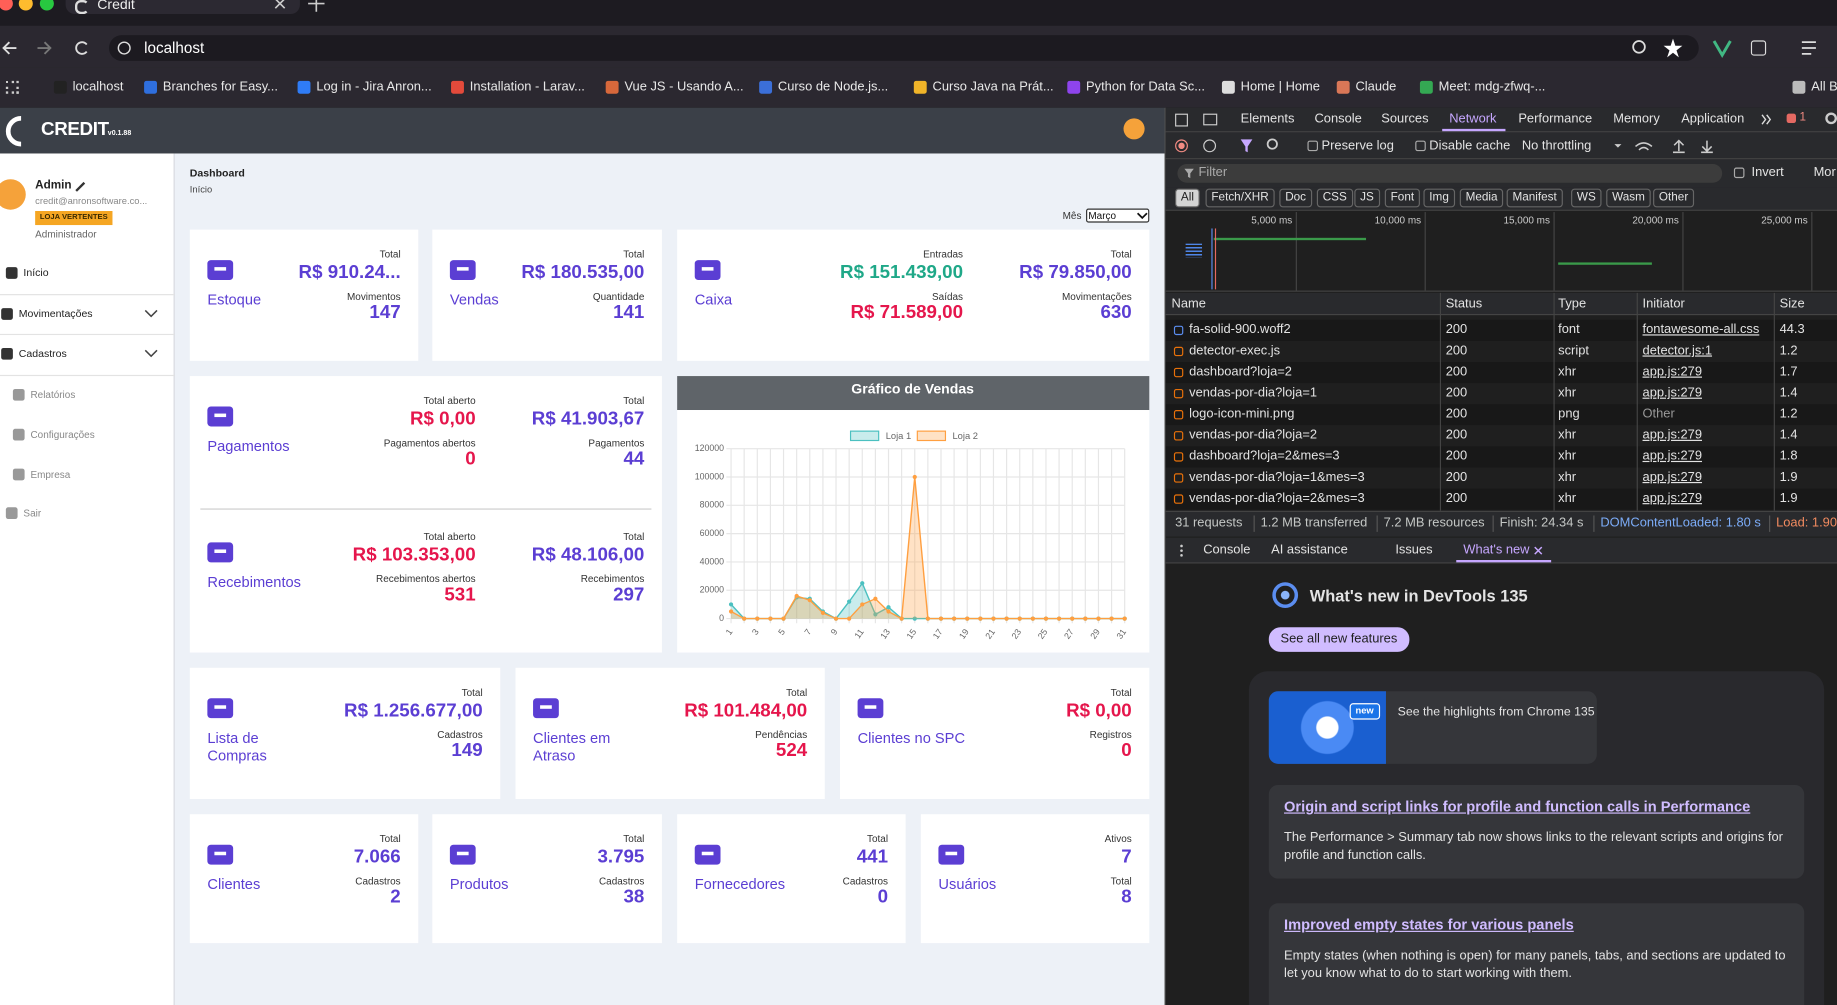 This screenshot has height=1005, width=1837. I want to click on url: localhost, so click(174, 47).